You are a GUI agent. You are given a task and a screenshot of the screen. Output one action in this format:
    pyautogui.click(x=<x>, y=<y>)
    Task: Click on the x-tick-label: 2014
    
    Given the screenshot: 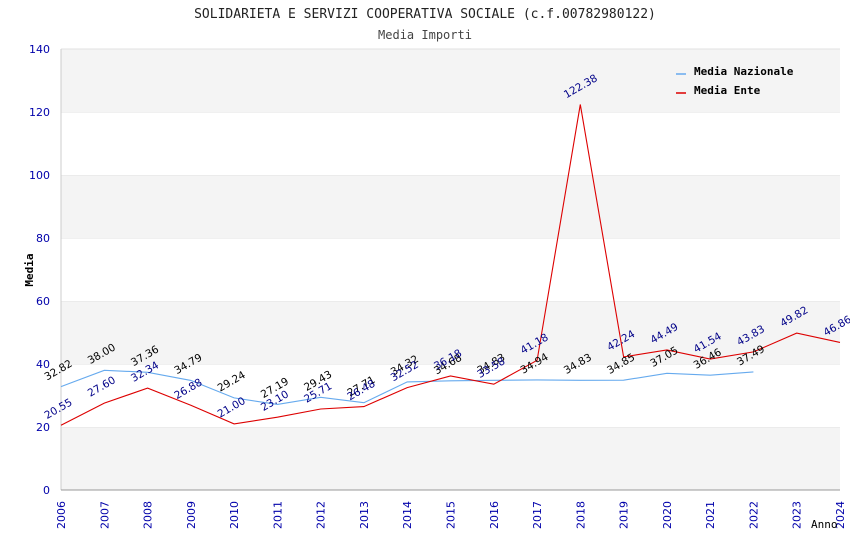 What is the action you would take?
    pyautogui.click(x=407, y=515)
    